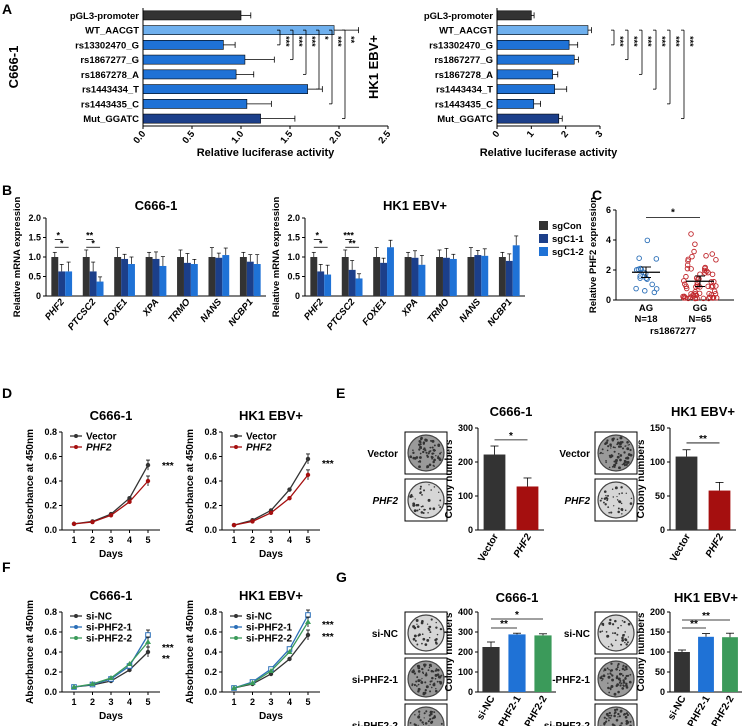 Image resolution: width=747 pixels, height=726 pixels. Describe the element at coordinates (549, 153) in the screenshot. I see `x-axis-label: Relative luciferase activity` at that location.